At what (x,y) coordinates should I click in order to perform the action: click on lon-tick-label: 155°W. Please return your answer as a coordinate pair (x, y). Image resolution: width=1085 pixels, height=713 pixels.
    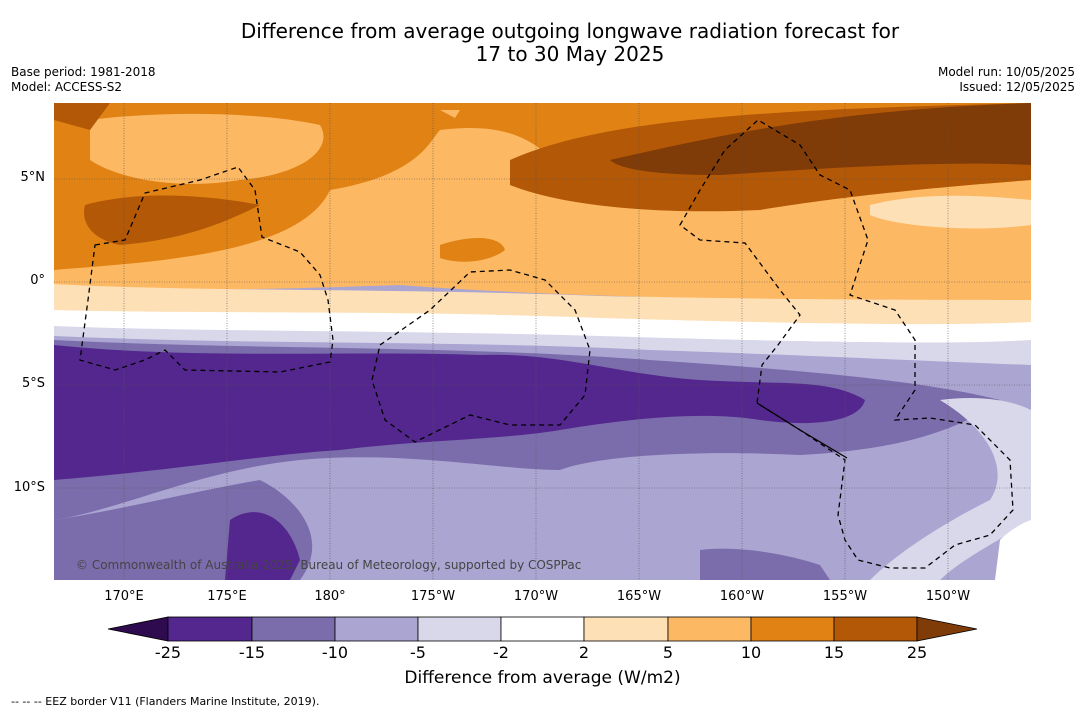
    Looking at the image, I should click on (845, 596).